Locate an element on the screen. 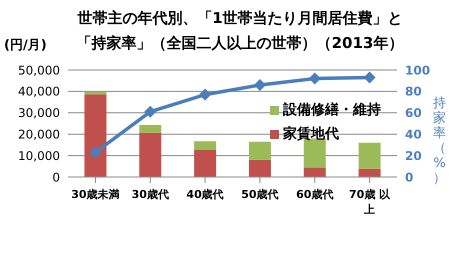 Image resolution: width=450 pixels, height=270 pixels. y2-tick-label: 40 is located at coordinates (413, 134).